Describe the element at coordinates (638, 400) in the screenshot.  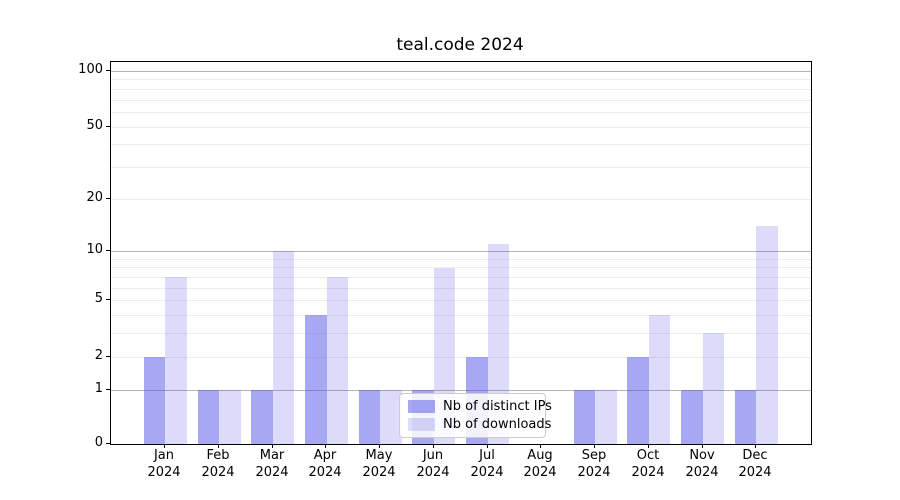
I see `bar-distinct-ips-oct-2024` at that location.